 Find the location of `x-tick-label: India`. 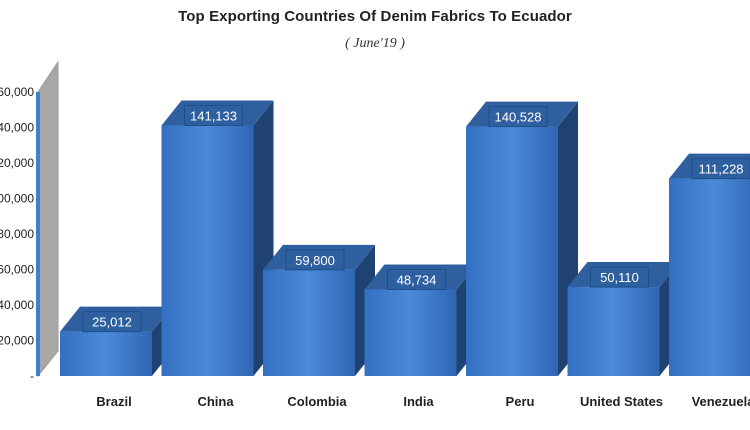

x-tick-label: India is located at coordinates (418, 401).